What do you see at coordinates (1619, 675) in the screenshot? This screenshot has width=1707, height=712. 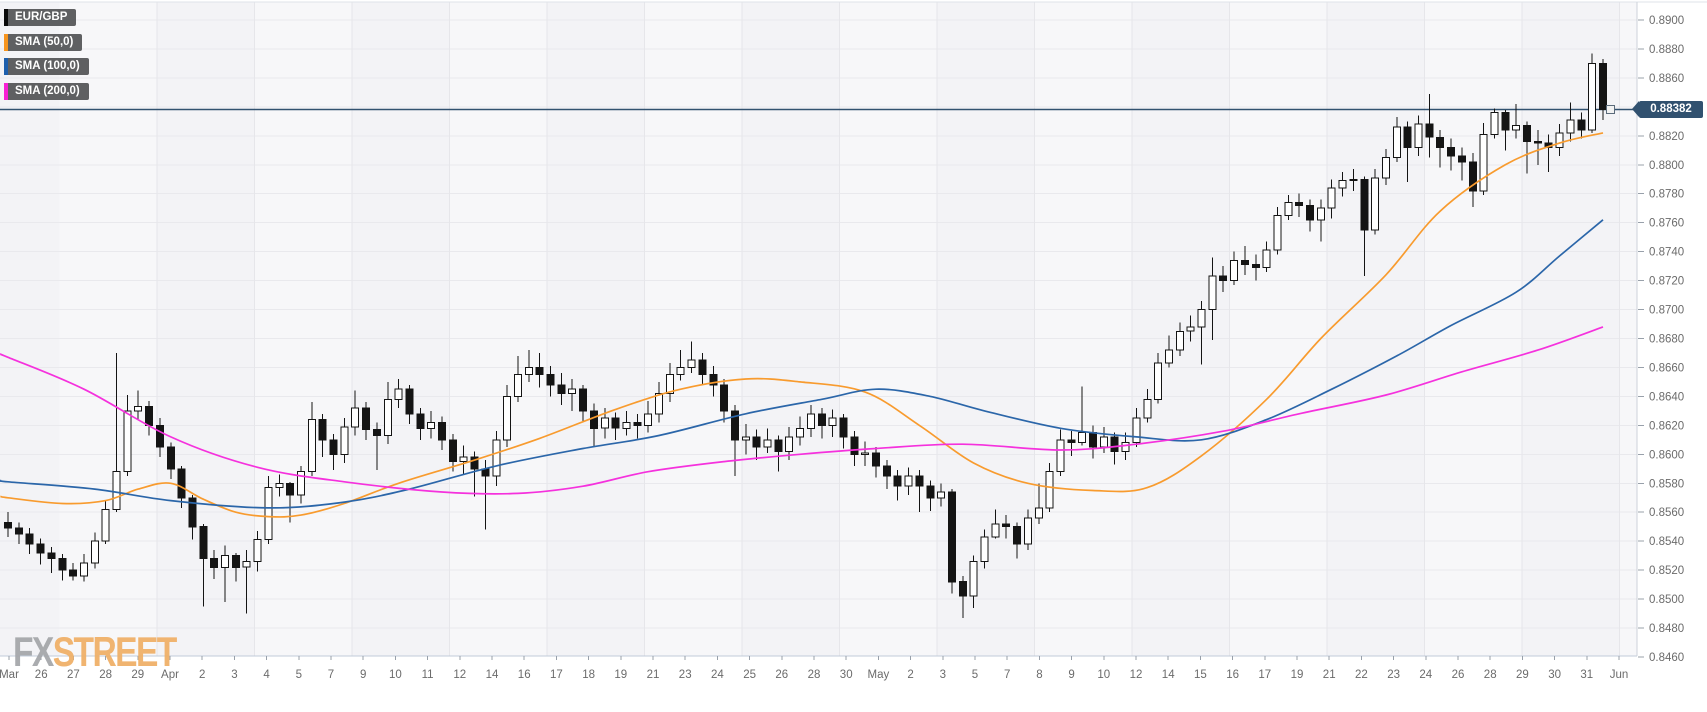 I see `svg-text: Jun` at bounding box center [1619, 675].